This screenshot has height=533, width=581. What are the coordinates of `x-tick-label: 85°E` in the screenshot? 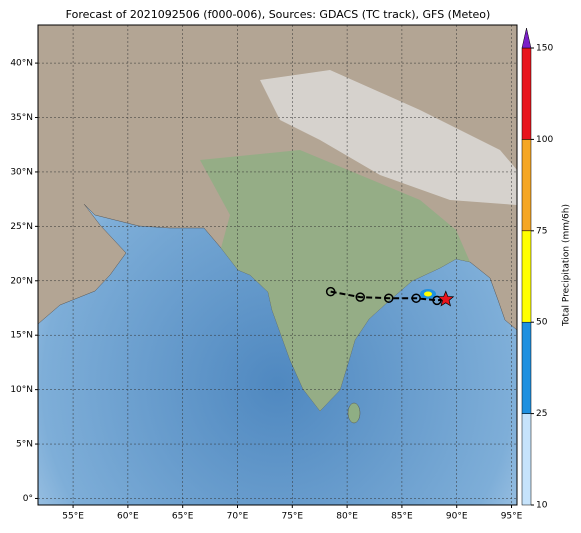 It's located at (402, 517).